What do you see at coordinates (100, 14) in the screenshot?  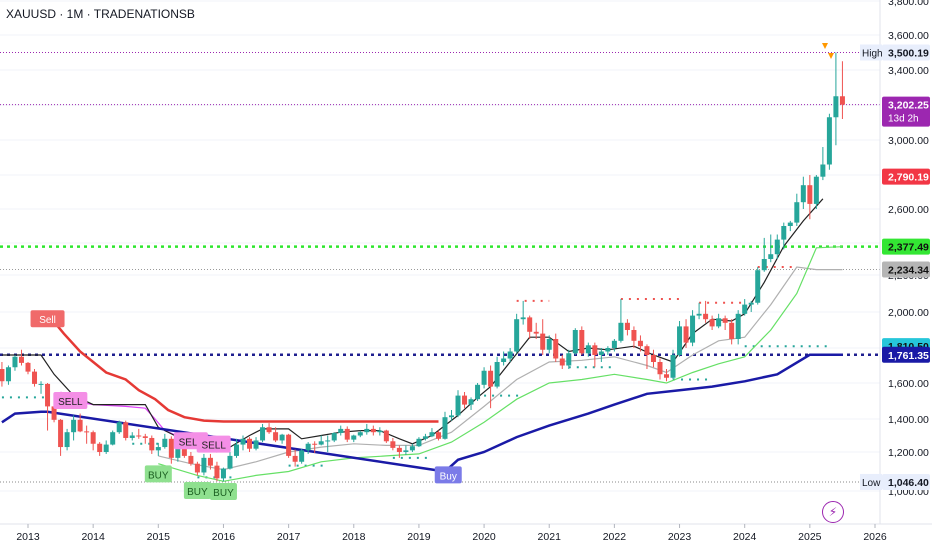 I see `chart-title: XAUUSD · 1M · TRADENATIONSB` at bounding box center [100, 14].